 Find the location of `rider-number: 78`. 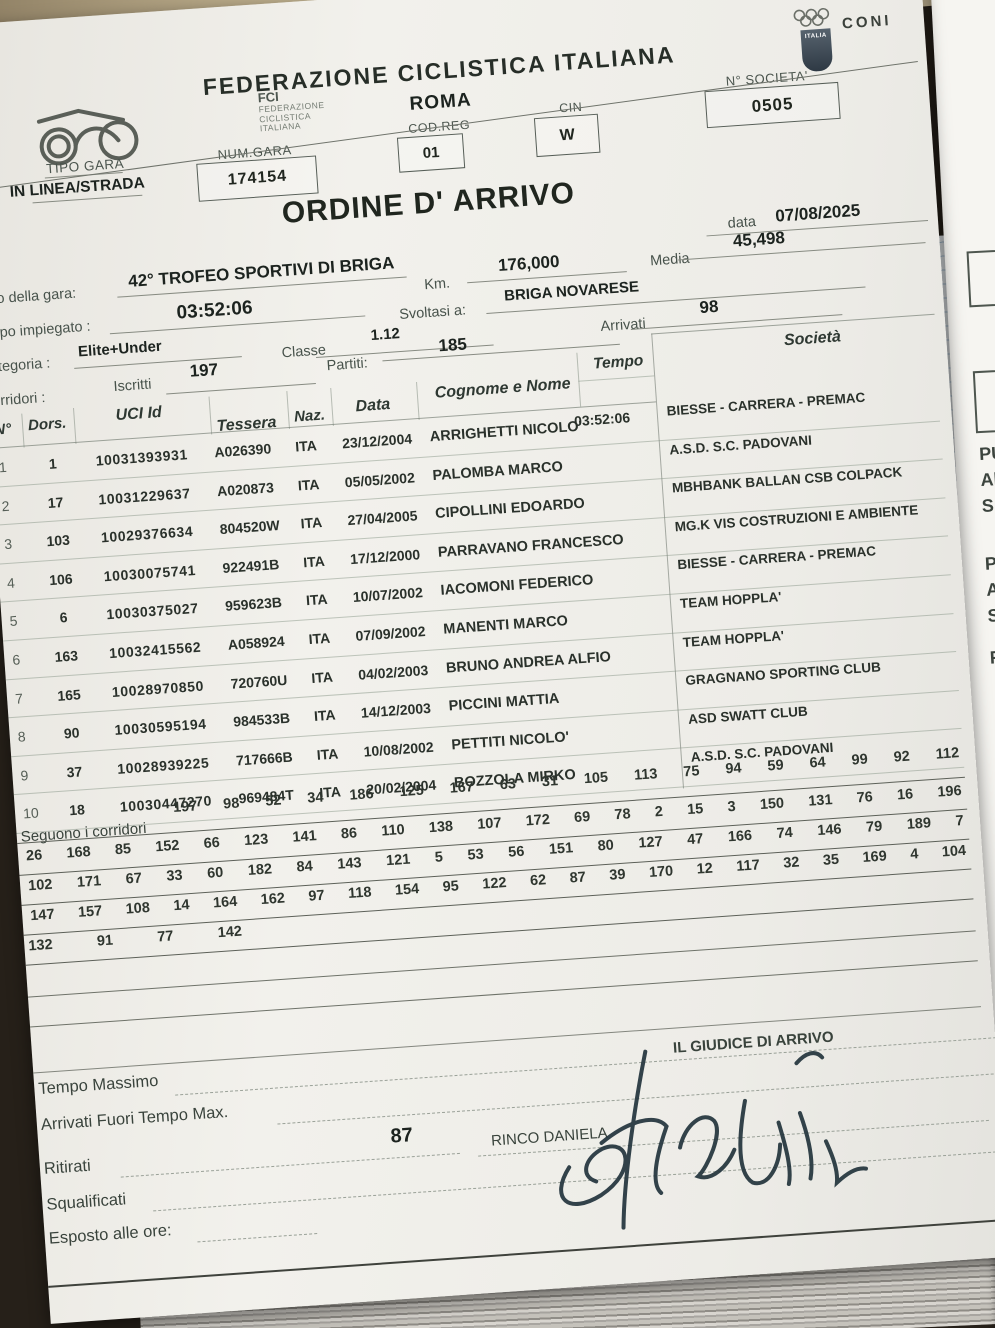

rider-number: 78 is located at coordinates (622, 815).